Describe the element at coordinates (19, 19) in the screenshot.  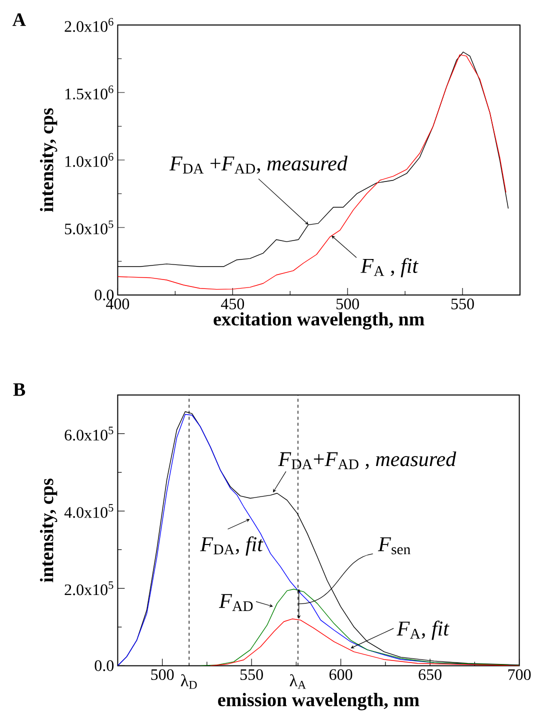
I see `text: A` at that location.